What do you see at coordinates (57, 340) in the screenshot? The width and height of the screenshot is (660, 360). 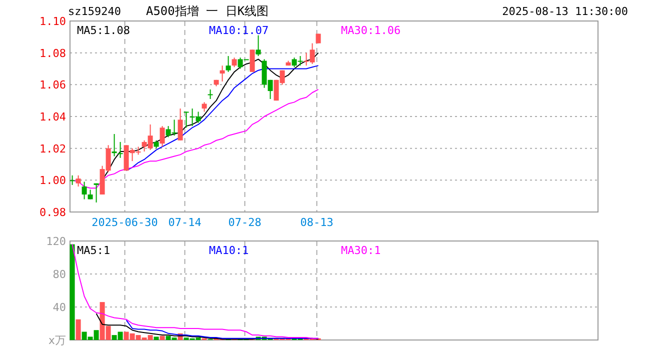 I see `y-tick-label: x万` at bounding box center [57, 340].